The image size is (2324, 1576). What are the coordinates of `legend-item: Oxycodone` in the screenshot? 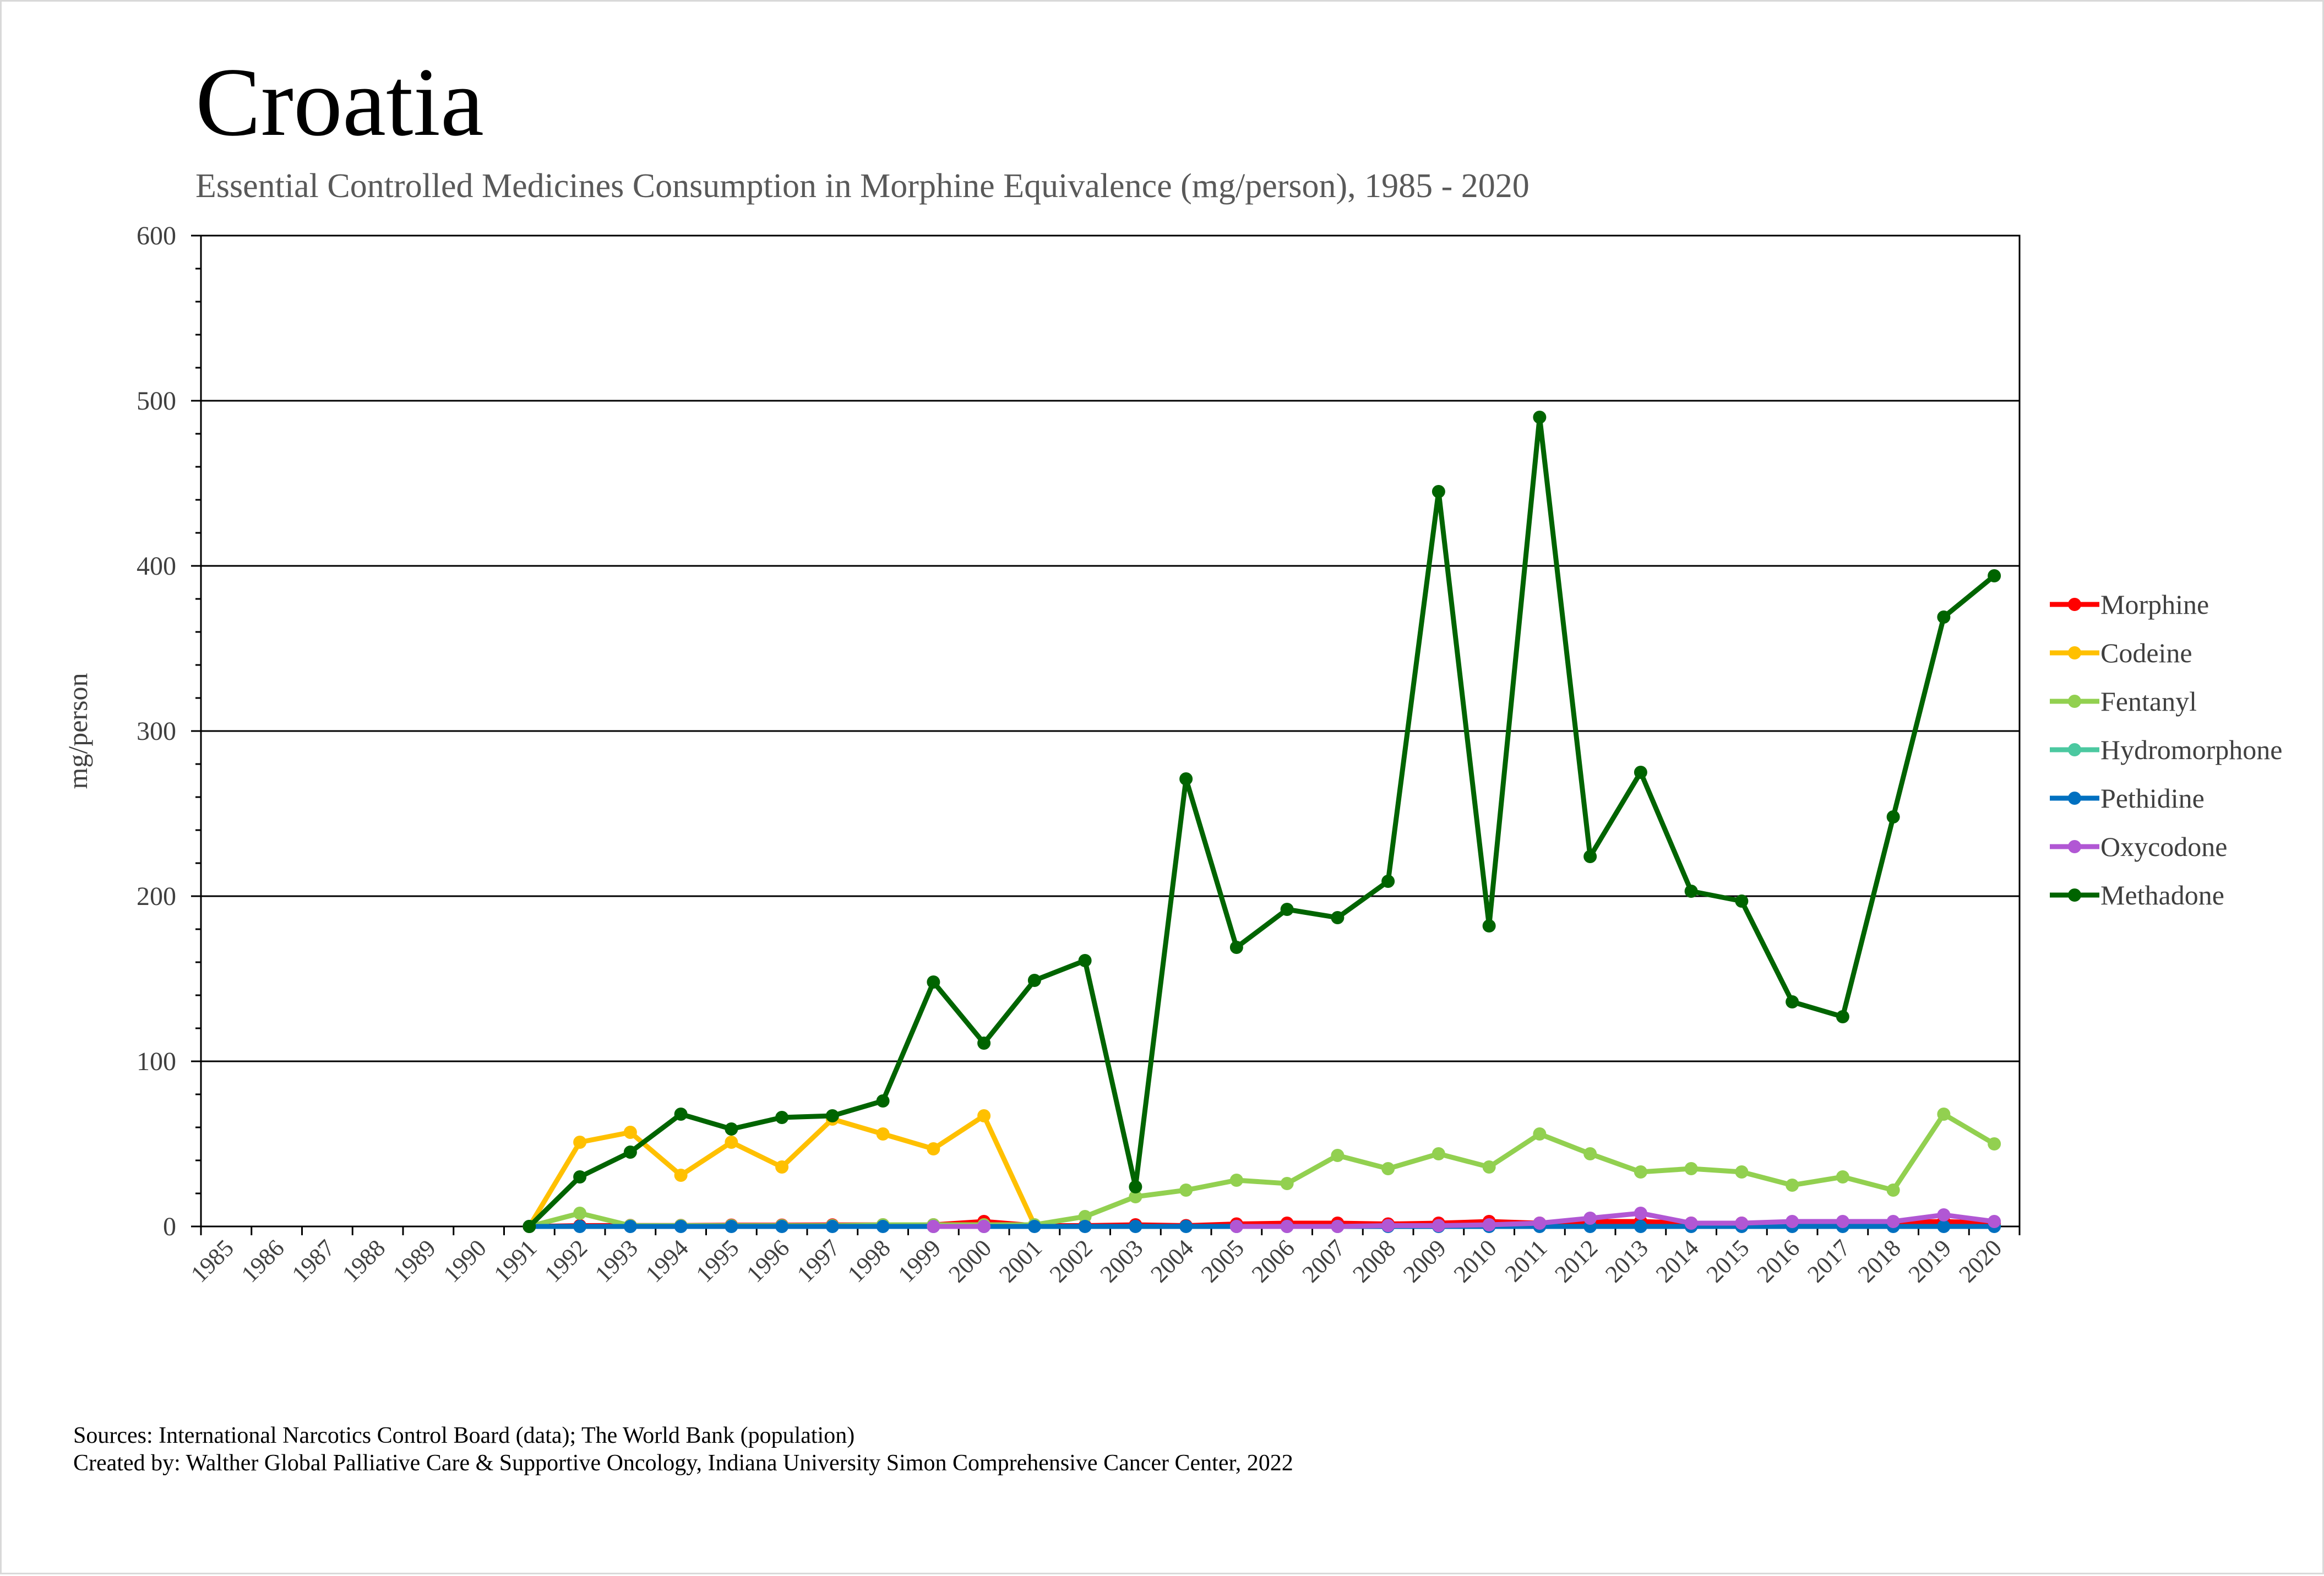 It's located at (2139, 846).